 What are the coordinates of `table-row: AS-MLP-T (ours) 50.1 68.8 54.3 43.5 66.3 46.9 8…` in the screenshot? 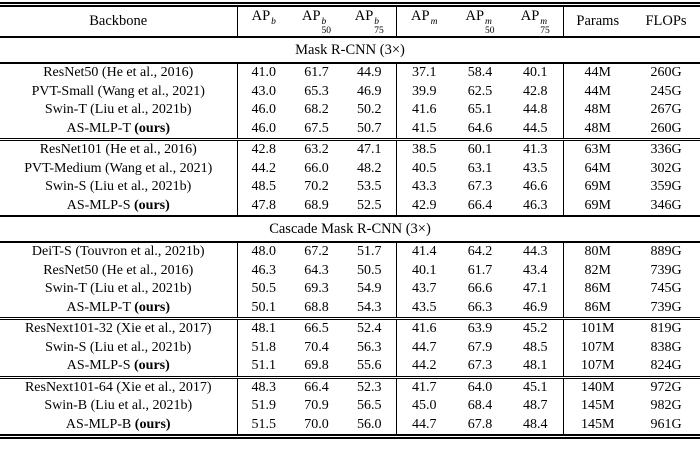 It's located at (350, 308).